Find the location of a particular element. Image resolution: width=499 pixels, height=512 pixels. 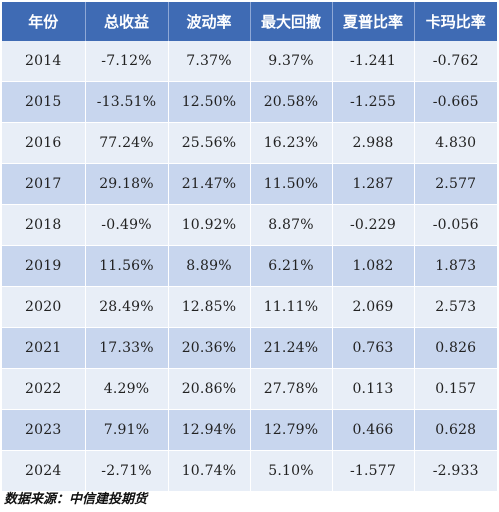

cell-total-return: 77.24% is located at coordinates (127, 143).